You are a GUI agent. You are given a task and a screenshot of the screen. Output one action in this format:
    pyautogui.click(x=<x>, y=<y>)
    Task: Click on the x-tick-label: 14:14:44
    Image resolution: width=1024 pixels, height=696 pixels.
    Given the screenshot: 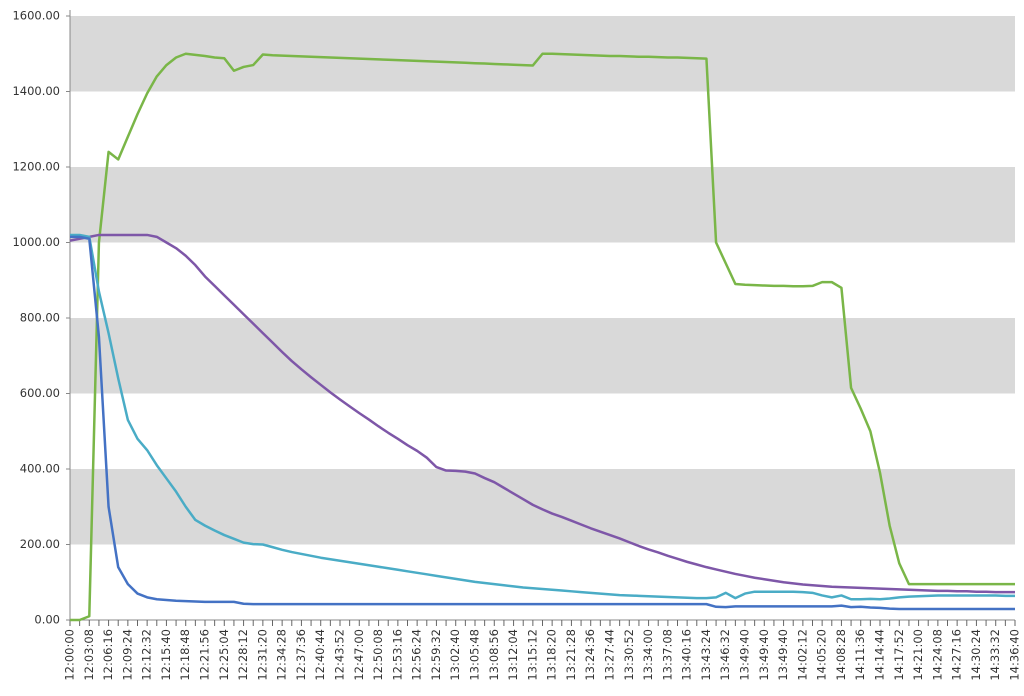 What is the action you would take?
    pyautogui.click(x=880, y=655)
    